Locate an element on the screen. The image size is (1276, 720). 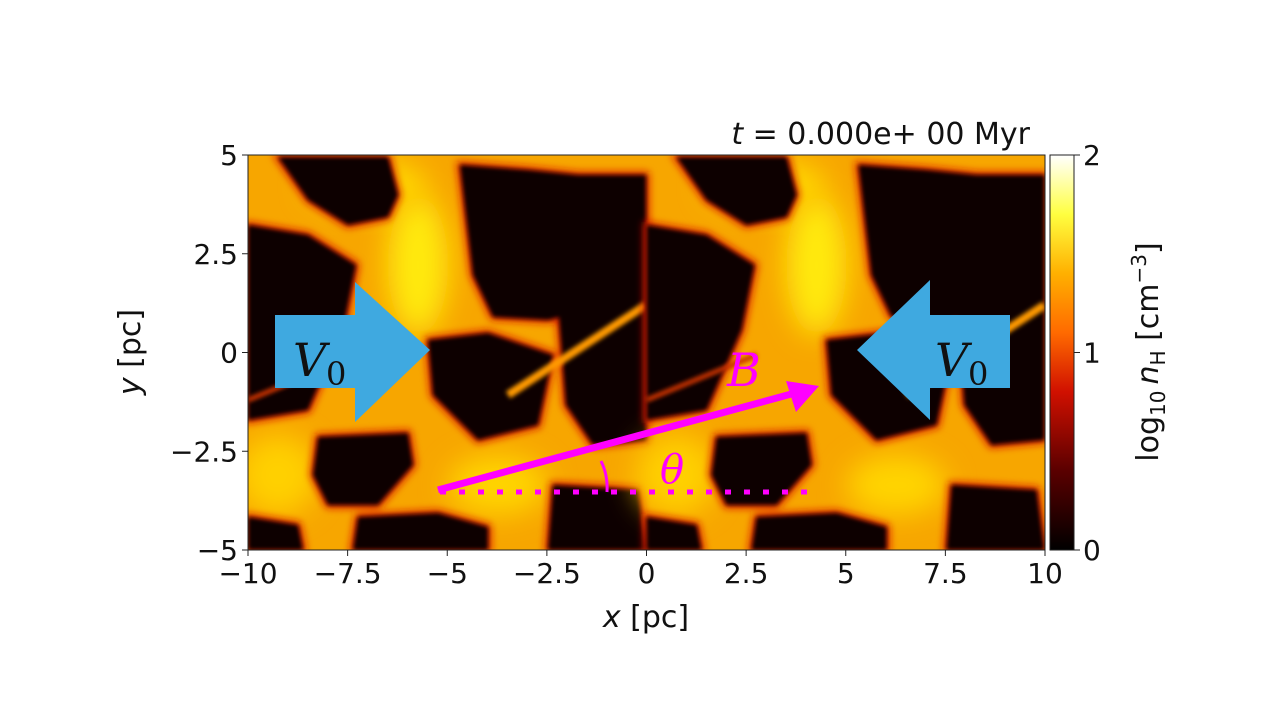
x-tick-label: 2.5 is located at coordinates (746, 573).